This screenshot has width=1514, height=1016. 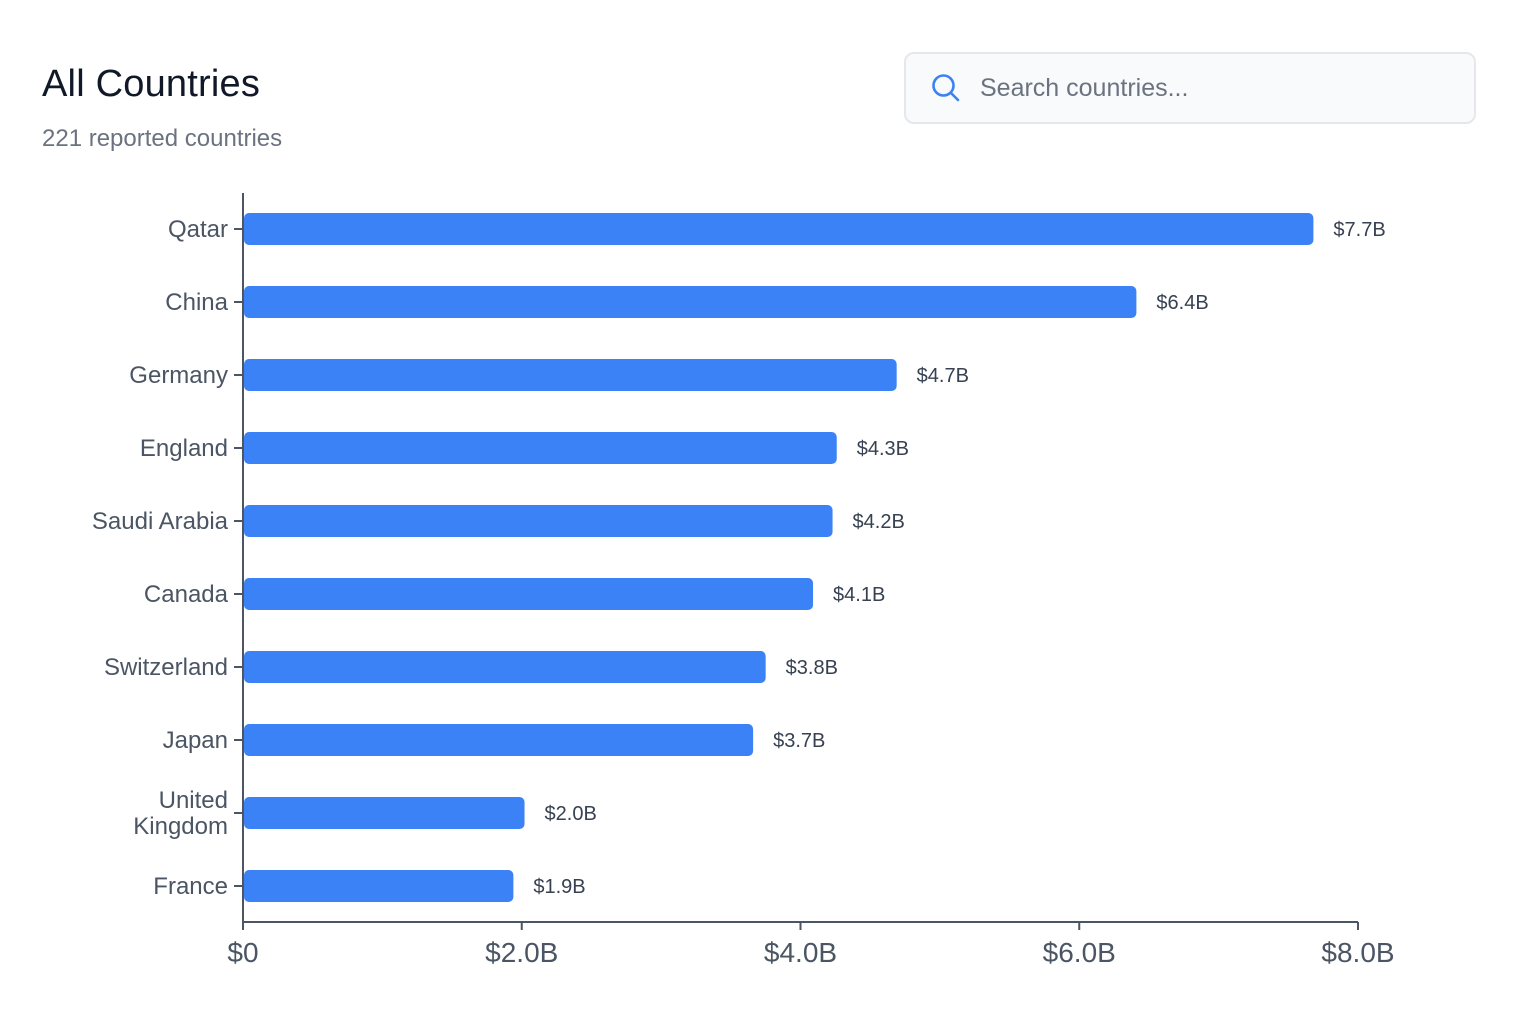 What do you see at coordinates (812, 668) in the screenshot?
I see `bar-value-label: $3.8B` at bounding box center [812, 668].